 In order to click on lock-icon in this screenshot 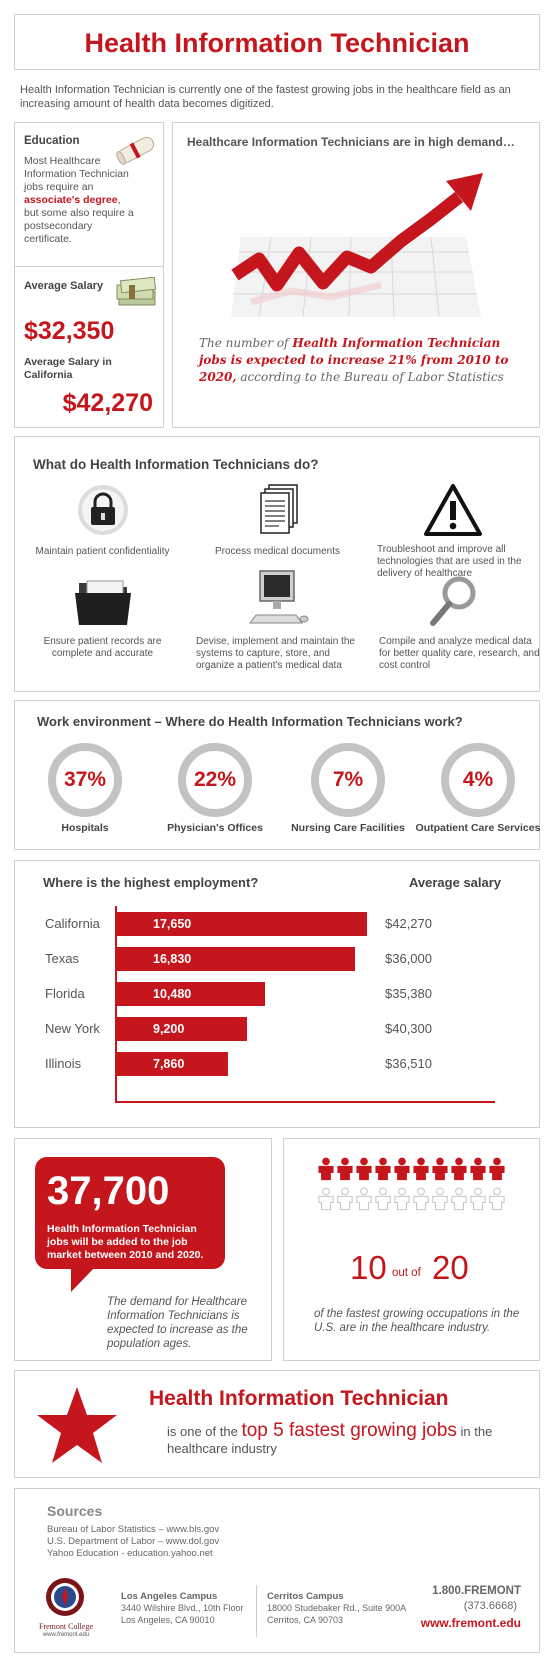, I will do `click(102, 510)`.